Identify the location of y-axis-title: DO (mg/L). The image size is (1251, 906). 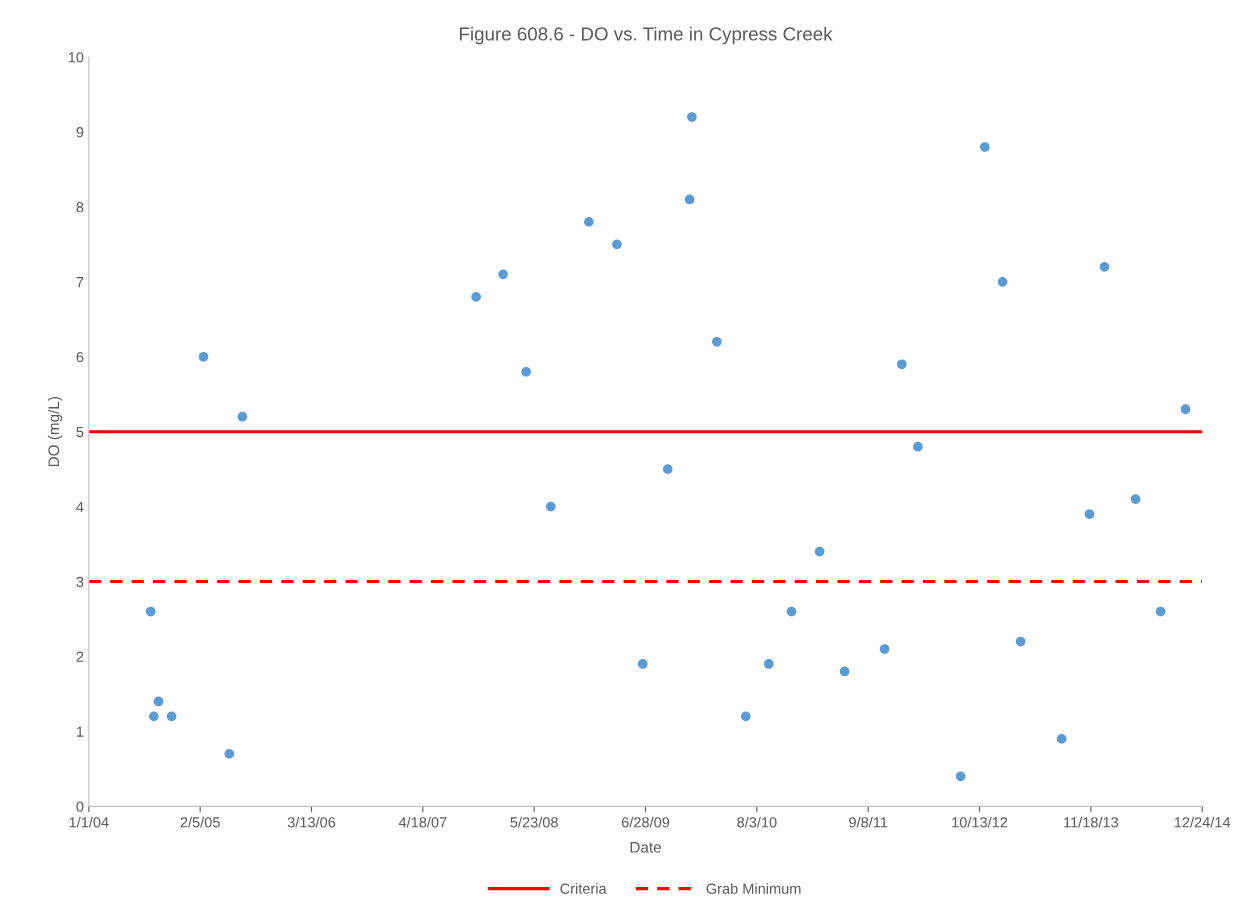
(55, 432).